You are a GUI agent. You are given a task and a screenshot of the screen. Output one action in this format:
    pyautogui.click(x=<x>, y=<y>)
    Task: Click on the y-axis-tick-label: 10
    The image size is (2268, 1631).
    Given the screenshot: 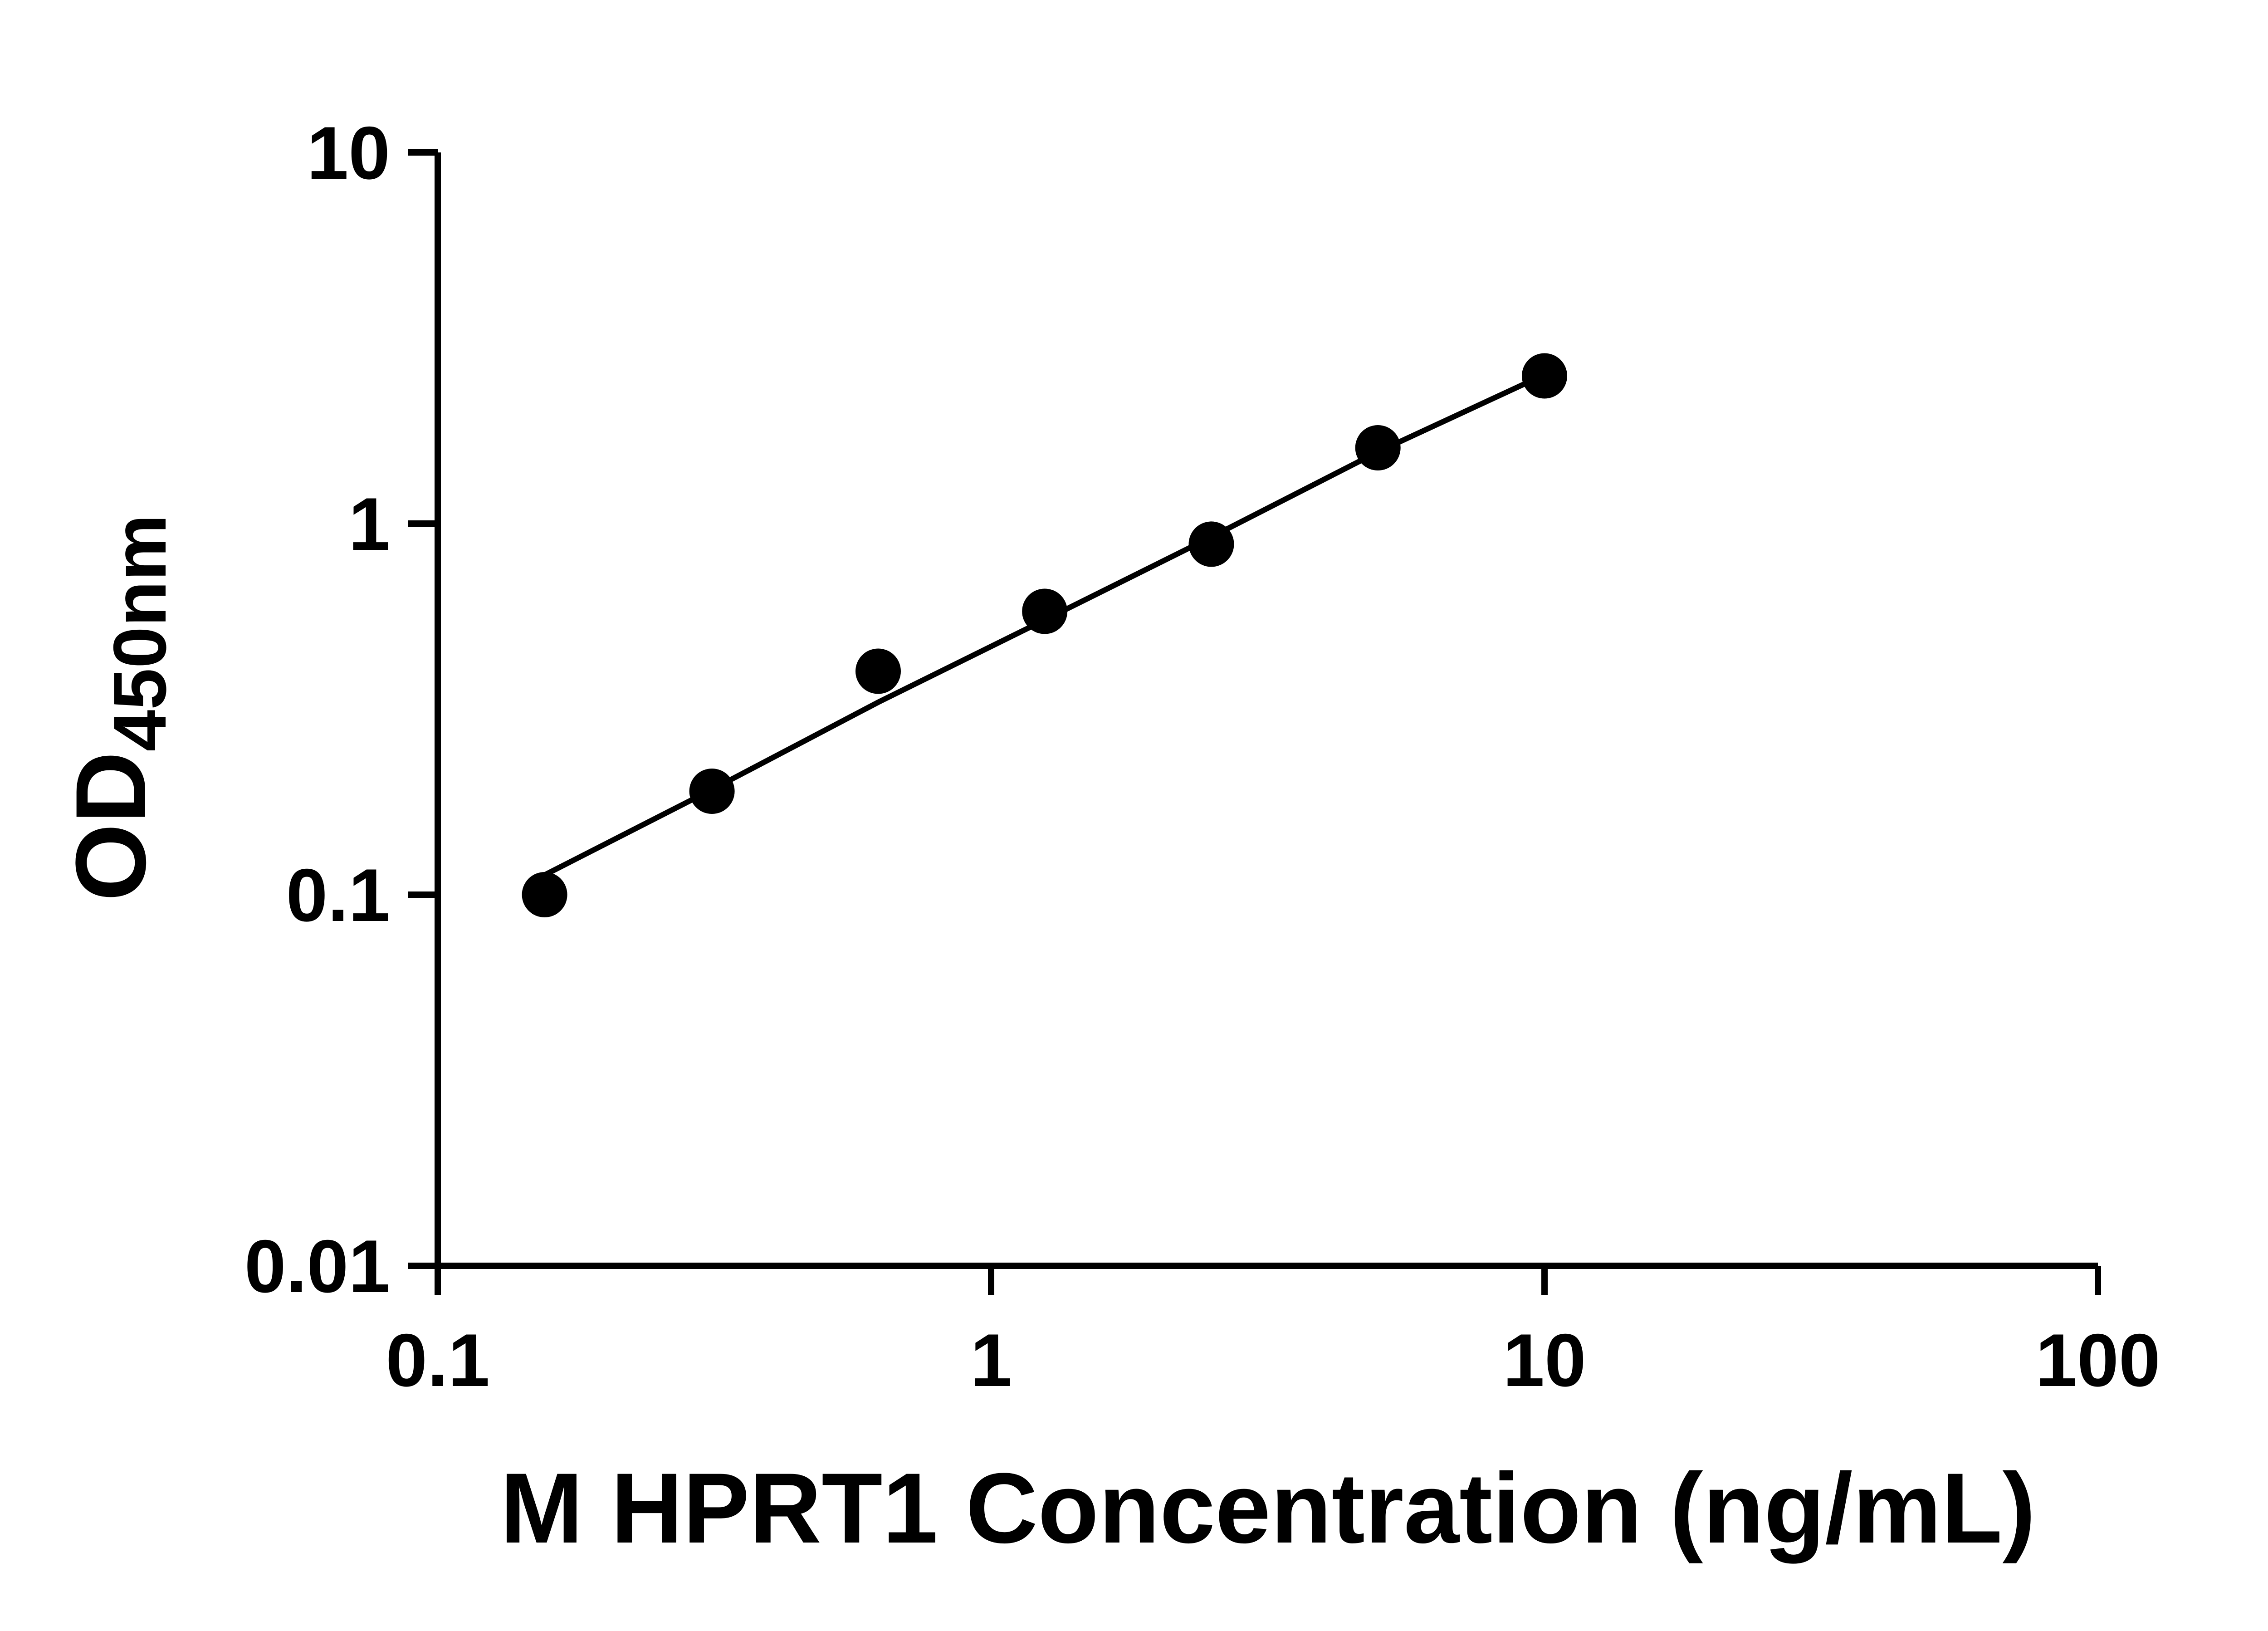 What is the action you would take?
    pyautogui.click(x=349, y=153)
    